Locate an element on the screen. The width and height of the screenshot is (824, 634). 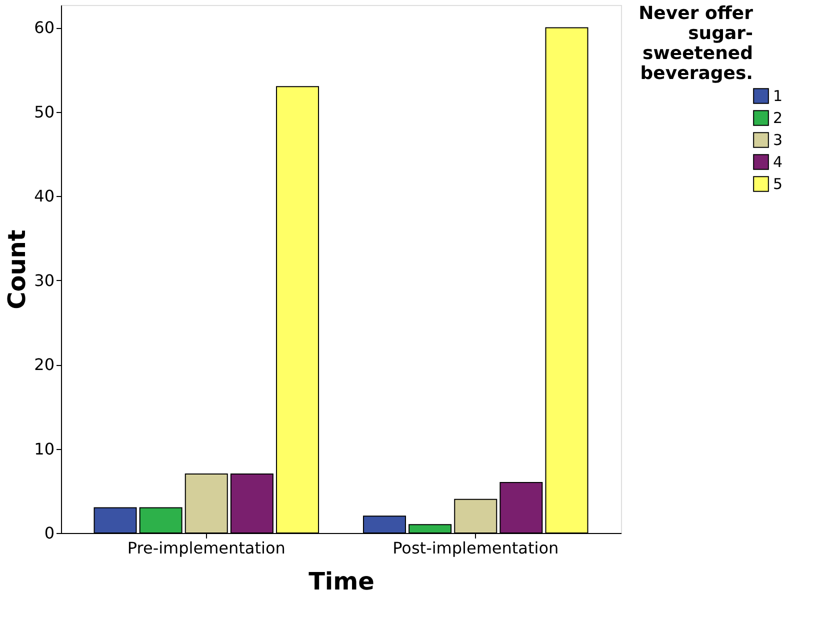
y-tick-label: 50 is located at coordinates (44, 112).